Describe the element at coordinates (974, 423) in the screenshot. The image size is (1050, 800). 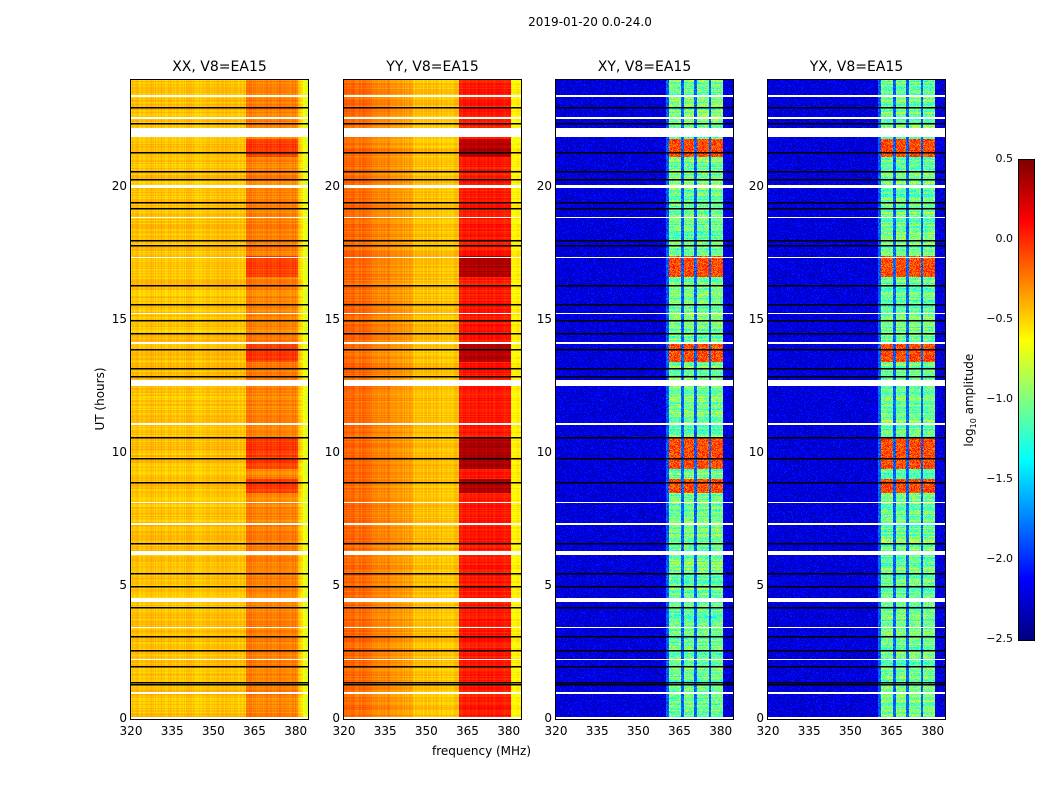
I see `colorbar-label-sub: 10` at that location.